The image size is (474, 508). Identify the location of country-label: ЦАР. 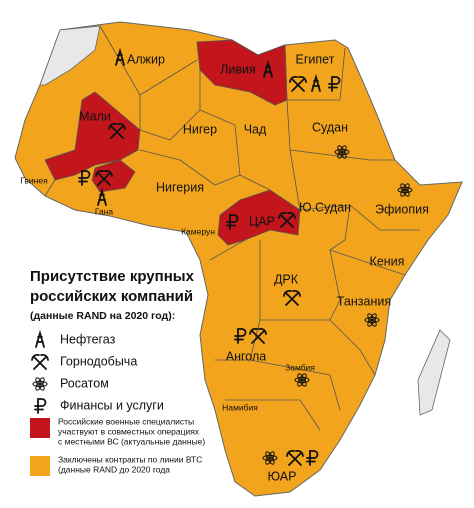
(262, 221).